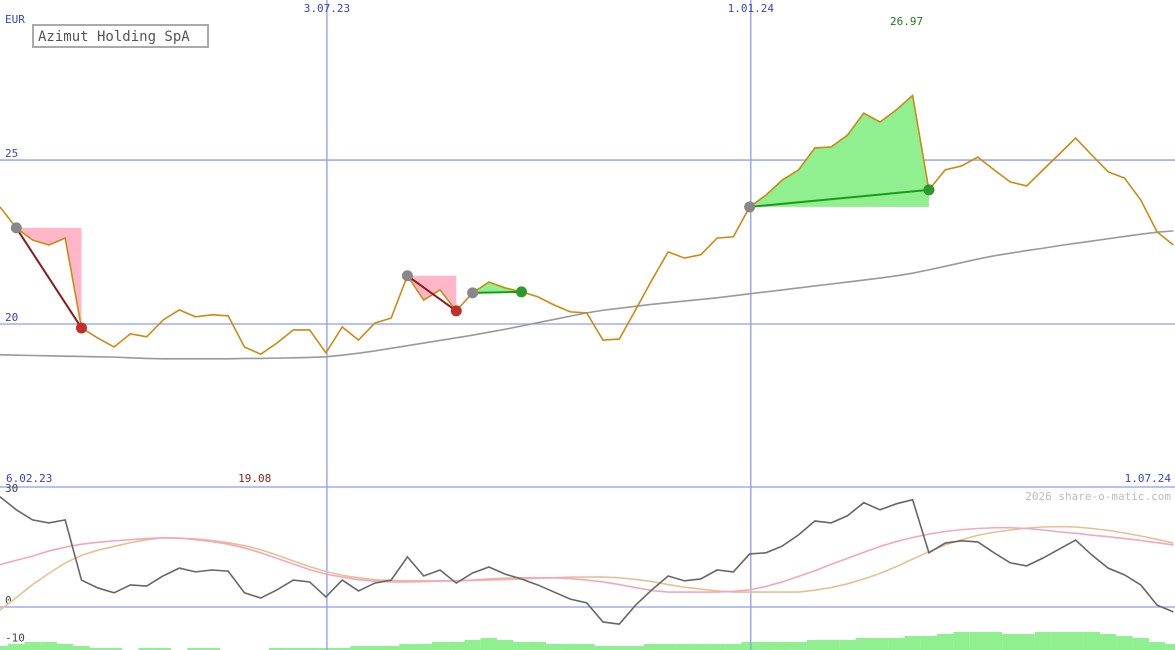  Describe the element at coordinates (29, 478) in the screenshot. I see `x-start-label: 6.02.23` at that location.